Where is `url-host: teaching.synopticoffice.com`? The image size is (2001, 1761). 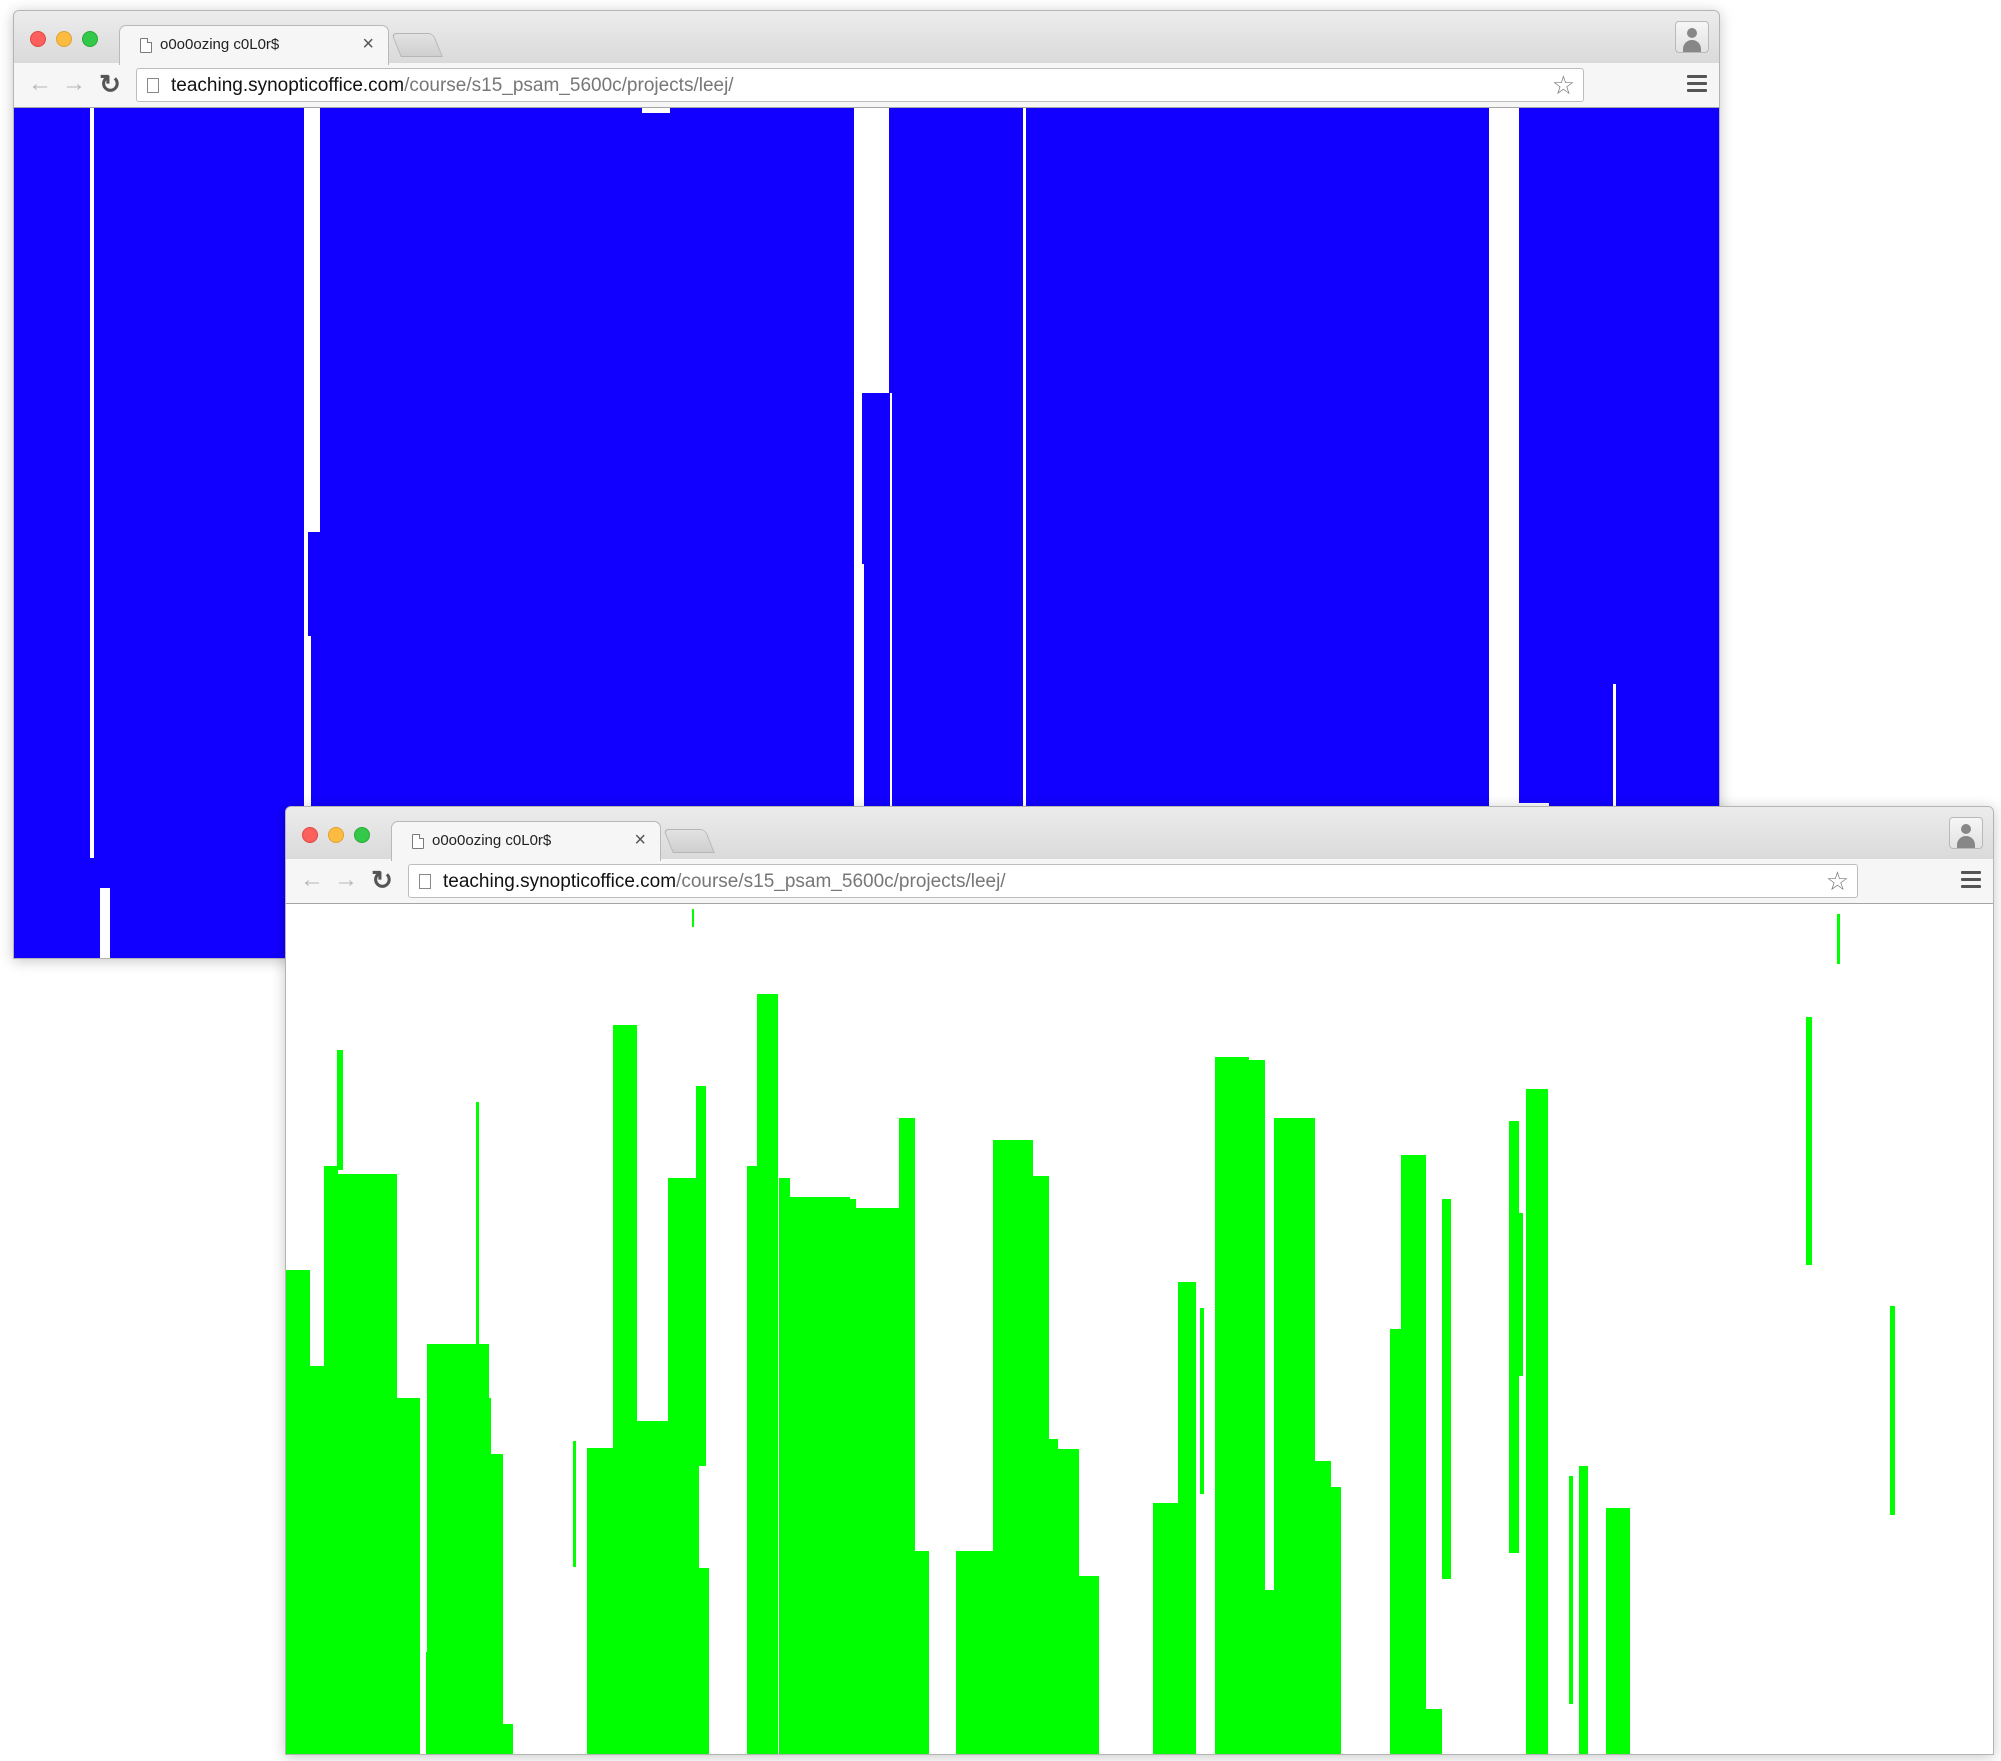
url-host: teaching.synopticoffice.com is located at coordinates (288, 85).